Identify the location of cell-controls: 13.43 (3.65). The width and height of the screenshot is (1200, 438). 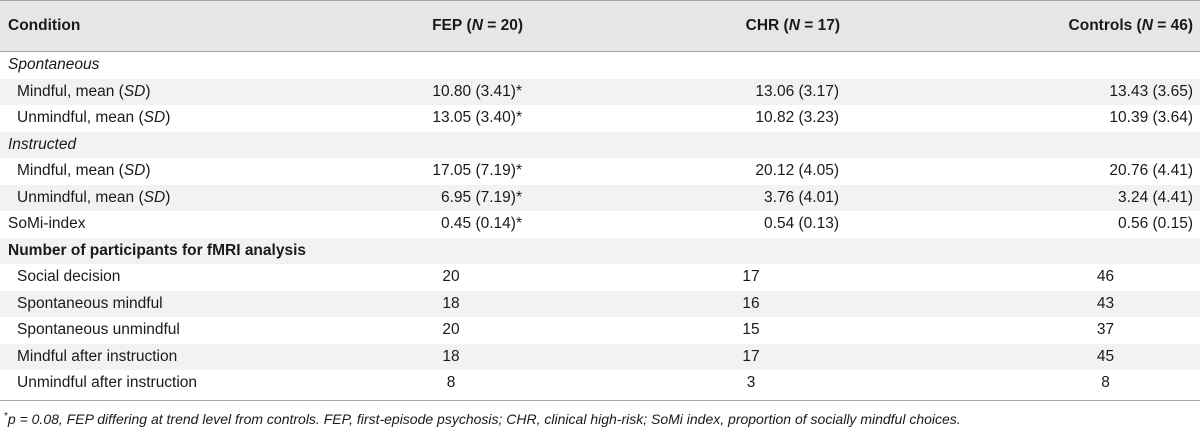
(1151, 91).